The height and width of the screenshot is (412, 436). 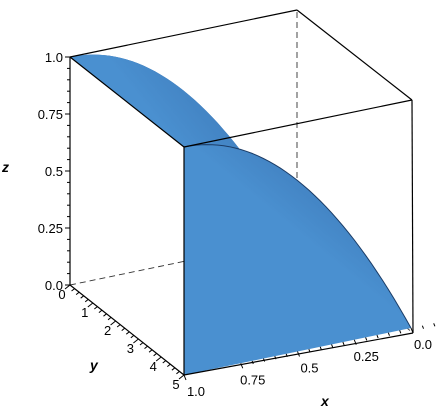 What do you see at coordinates (423, 344) in the screenshot?
I see `x-tick-label: 0.0` at bounding box center [423, 344].